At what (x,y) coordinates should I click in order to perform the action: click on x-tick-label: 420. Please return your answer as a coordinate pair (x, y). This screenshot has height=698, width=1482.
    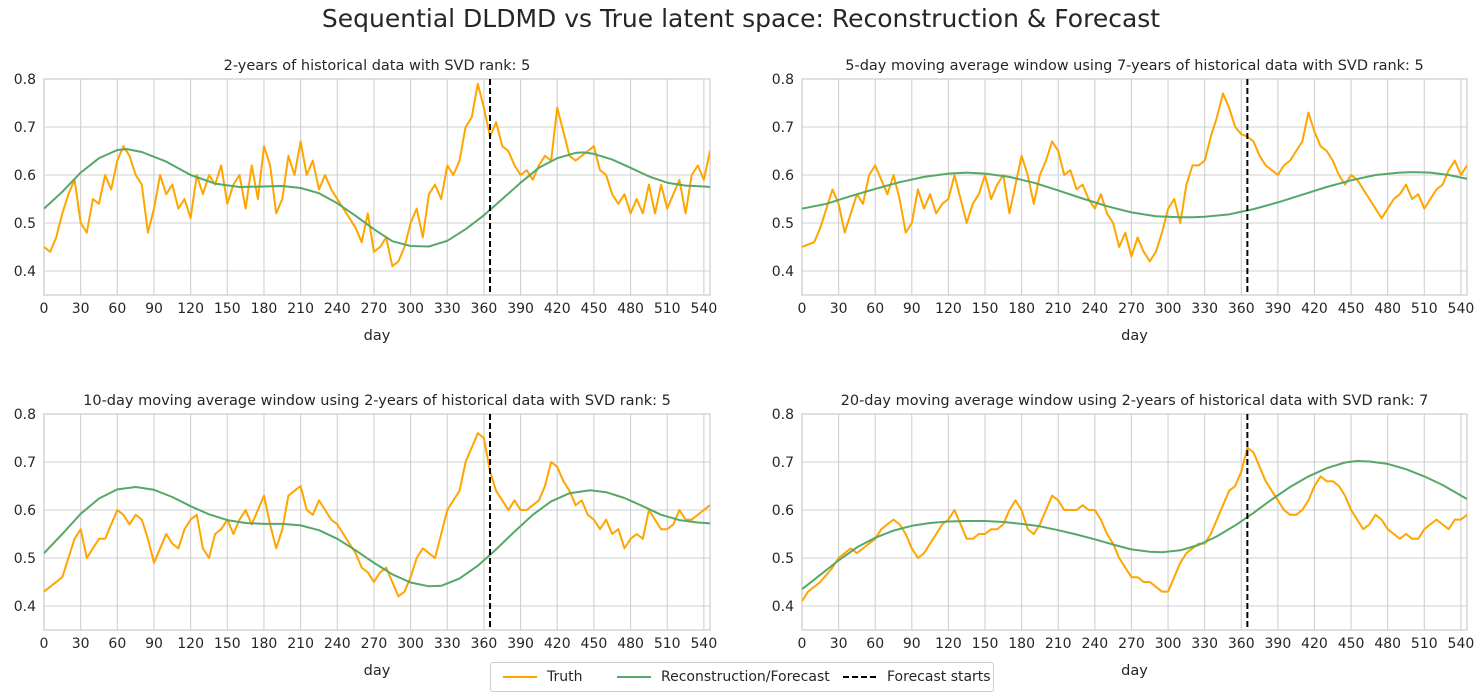
    Looking at the image, I should click on (557, 644).